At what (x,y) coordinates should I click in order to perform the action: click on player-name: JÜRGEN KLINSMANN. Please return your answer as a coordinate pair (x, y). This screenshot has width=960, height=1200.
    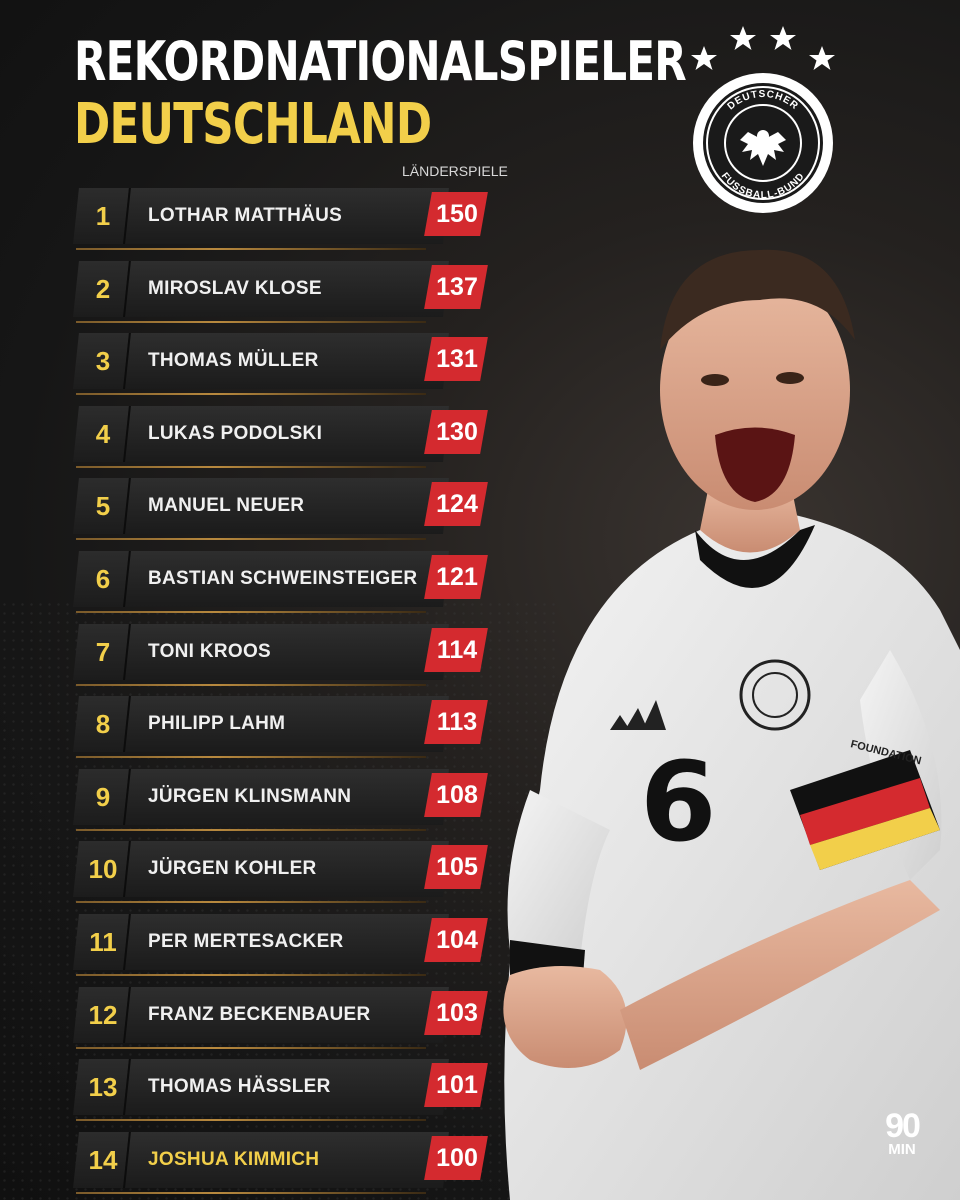
    Looking at the image, I should click on (250, 796).